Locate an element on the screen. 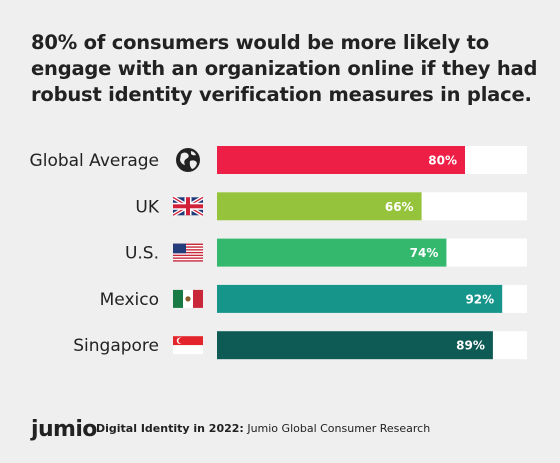 Image resolution: width=560 pixels, height=463 pixels. brand-logo: jumio is located at coordinates (64, 429).